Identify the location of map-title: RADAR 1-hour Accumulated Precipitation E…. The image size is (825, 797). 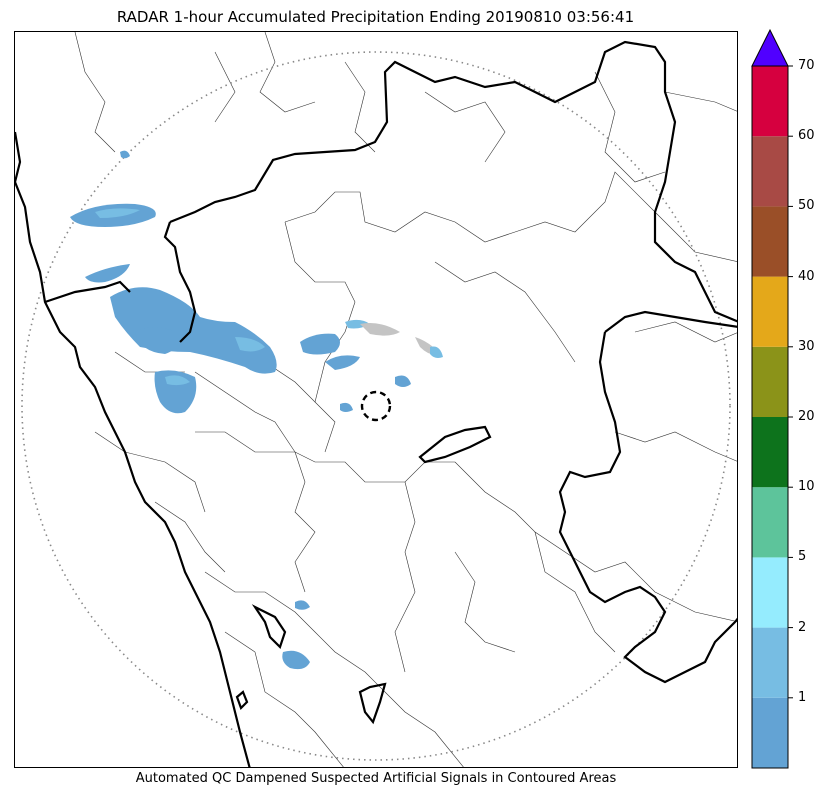
(375, 17).